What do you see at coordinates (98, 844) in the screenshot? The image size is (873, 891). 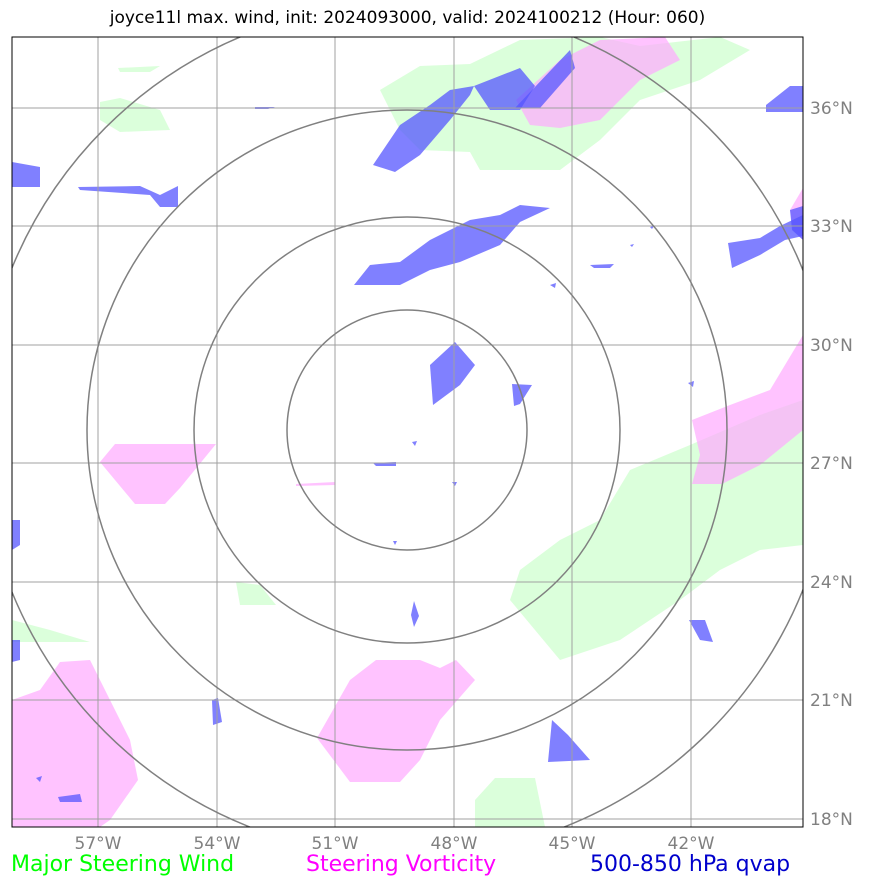 I see `lon-label: 57°W` at bounding box center [98, 844].